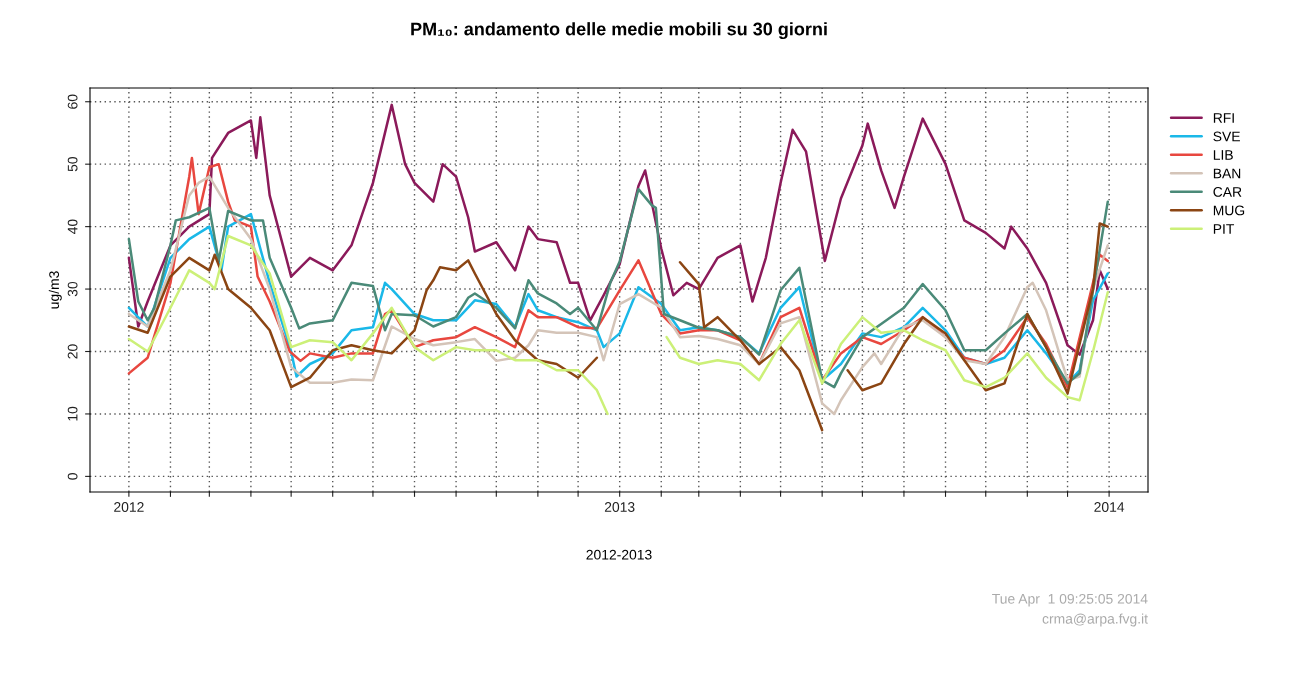 The image size is (1290, 689). Describe the element at coordinates (72, 476) in the screenshot. I see `y-tick-label: 0` at that location.